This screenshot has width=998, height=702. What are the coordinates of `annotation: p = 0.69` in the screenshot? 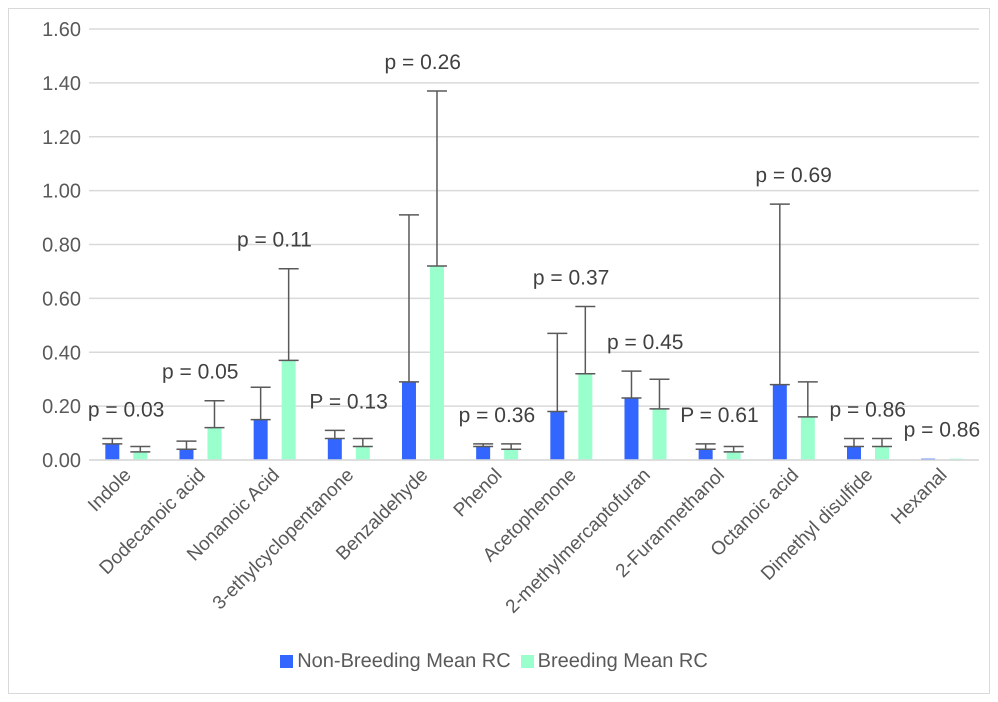 It's located at (793, 176).